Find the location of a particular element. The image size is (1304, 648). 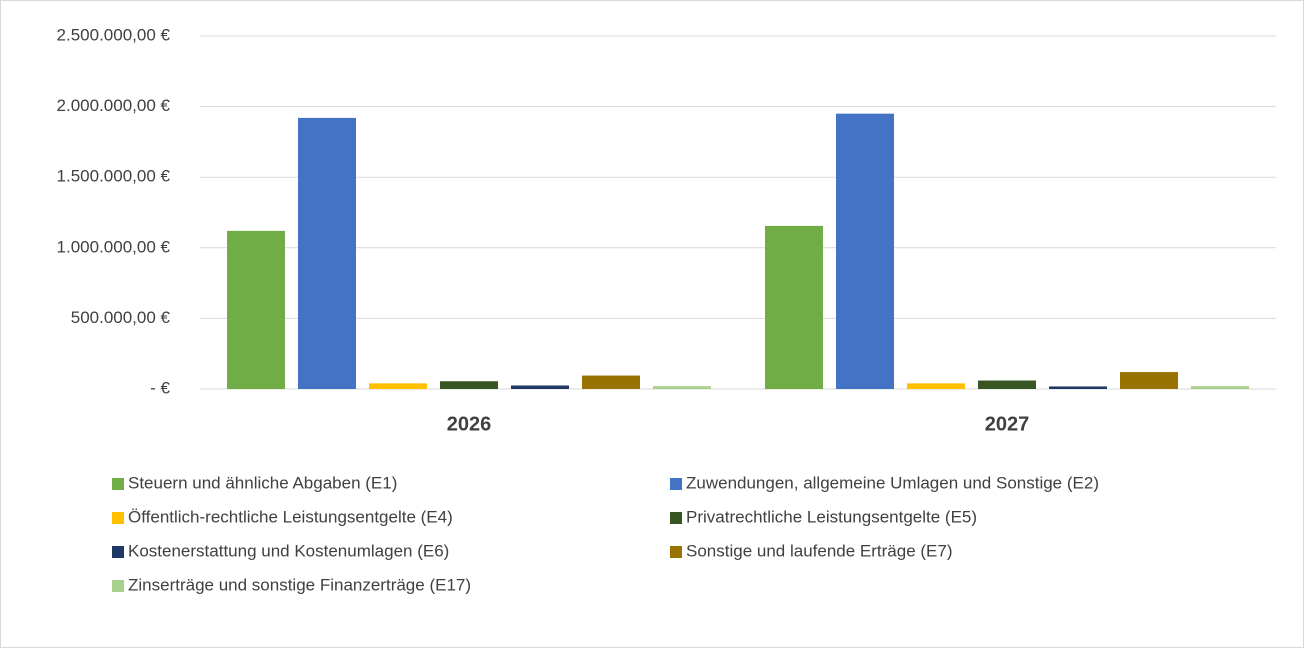

y-tick-label: - € is located at coordinates (160, 387).